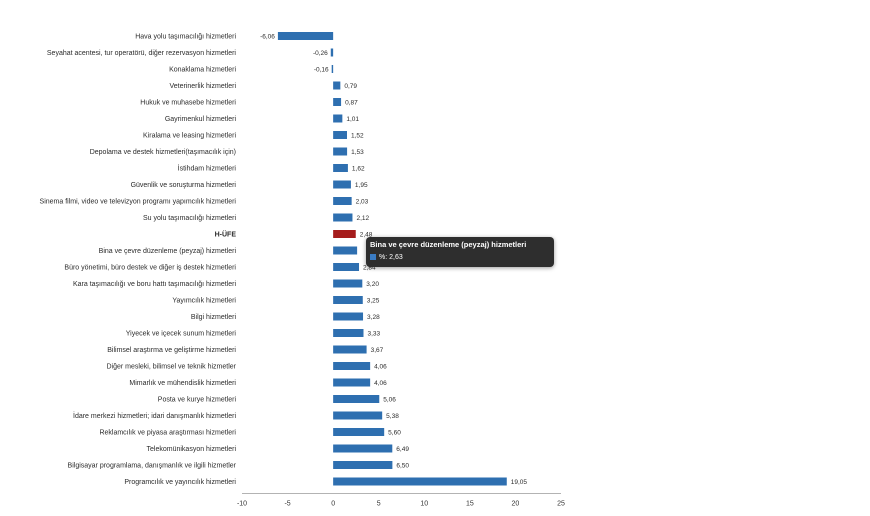  Describe the element at coordinates (242, 504) in the screenshot. I see `x-tick-label: -10` at that location.